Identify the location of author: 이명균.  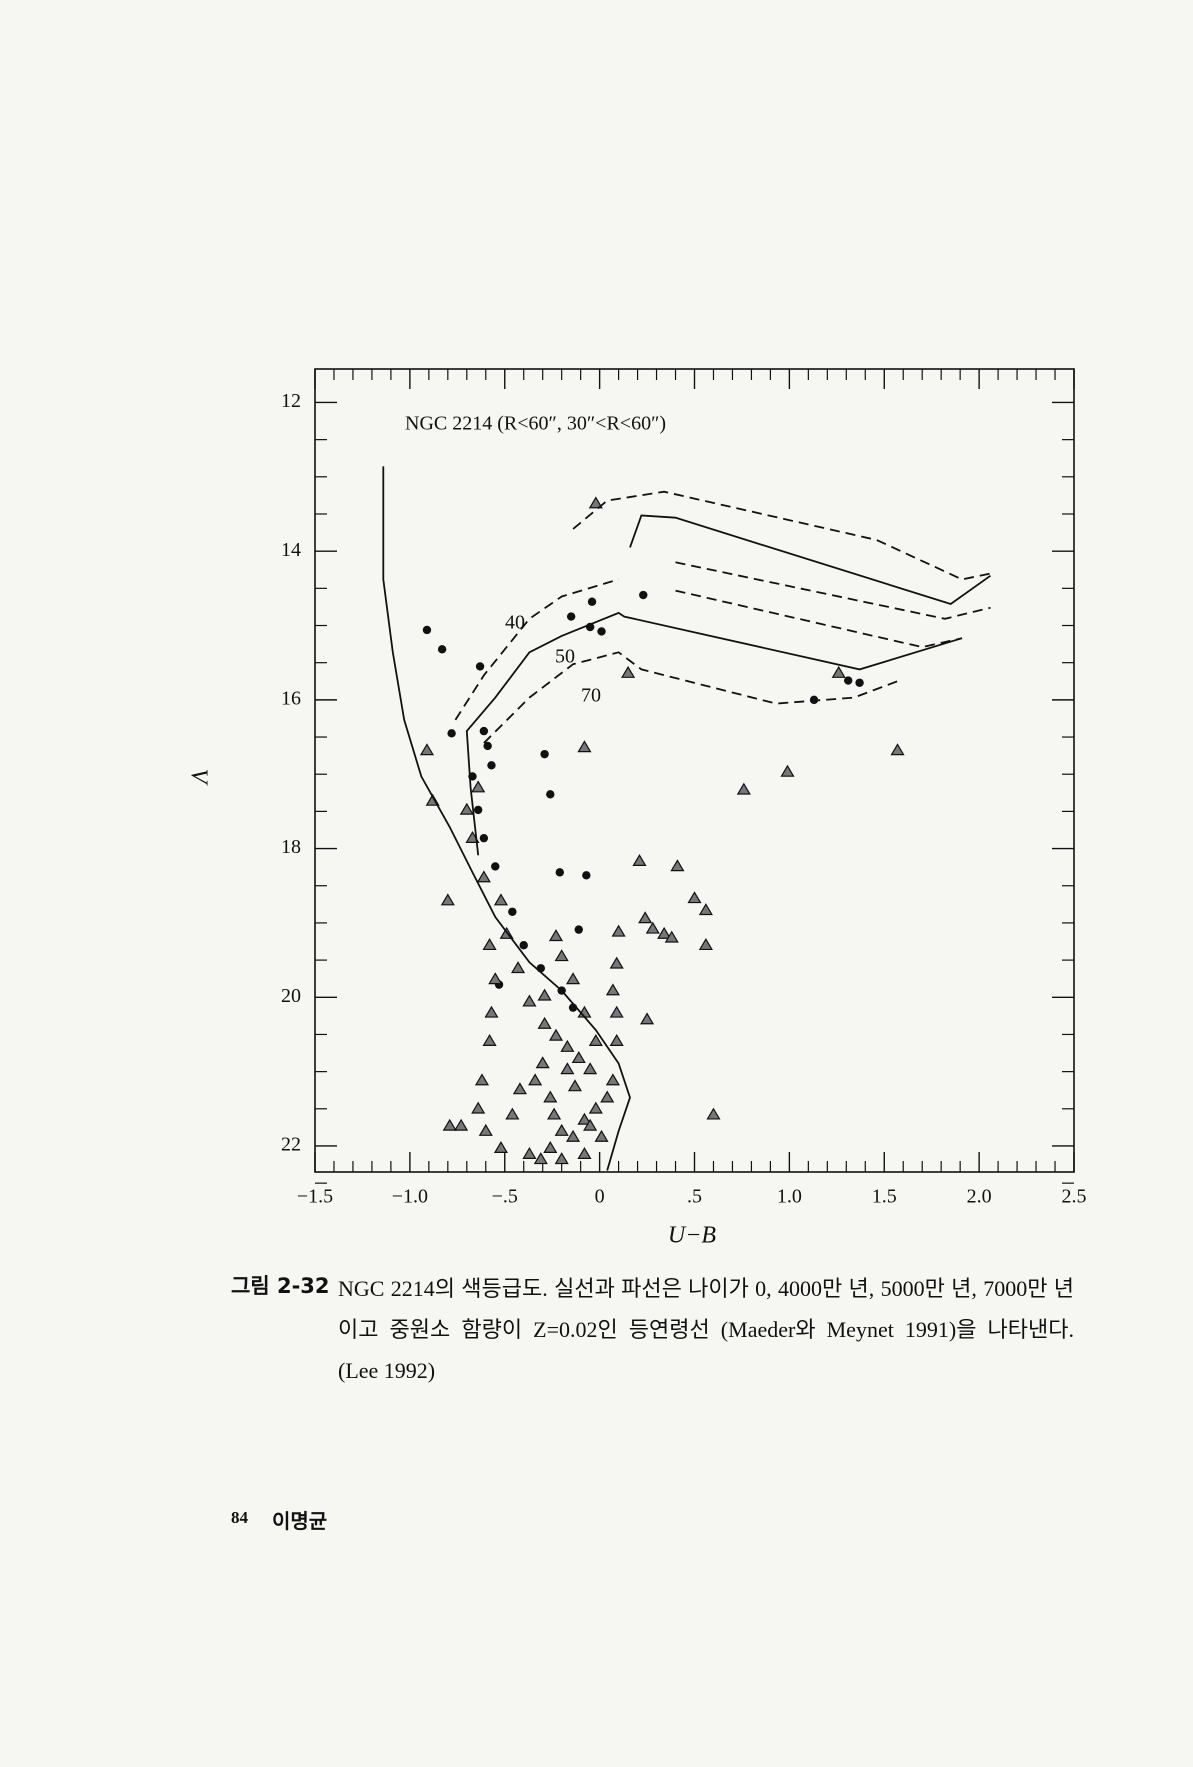
(300, 1521).